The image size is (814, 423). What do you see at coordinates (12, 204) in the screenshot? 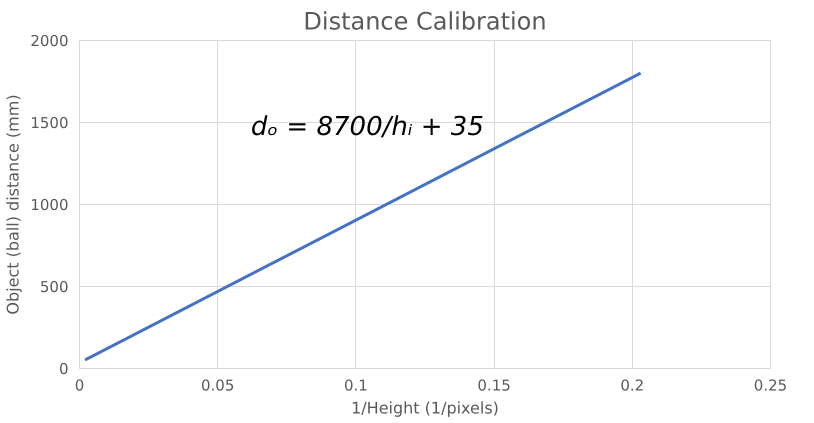
I see `y-axis-title: Object (ball) distance (mm)` at bounding box center [12, 204].